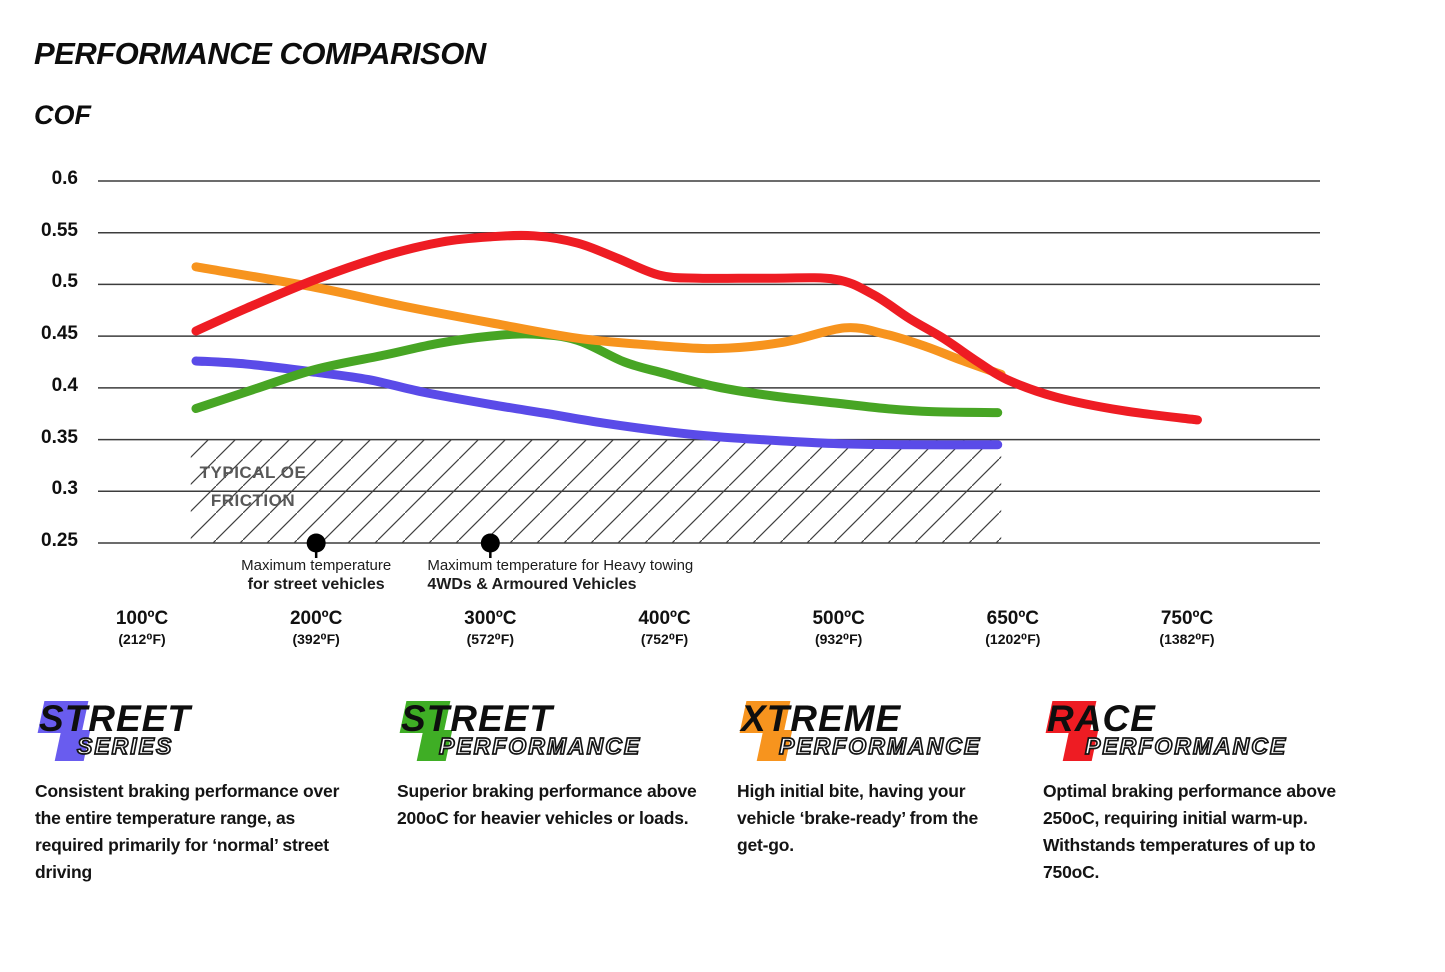 The width and height of the screenshot is (1445, 972). Describe the element at coordinates (62, 115) in the screenshot. I see `y-axis-title: COF` at that location.